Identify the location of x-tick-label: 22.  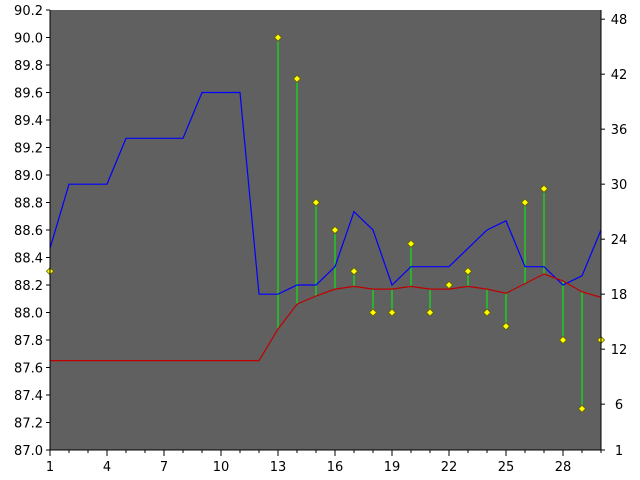
(449, 467).